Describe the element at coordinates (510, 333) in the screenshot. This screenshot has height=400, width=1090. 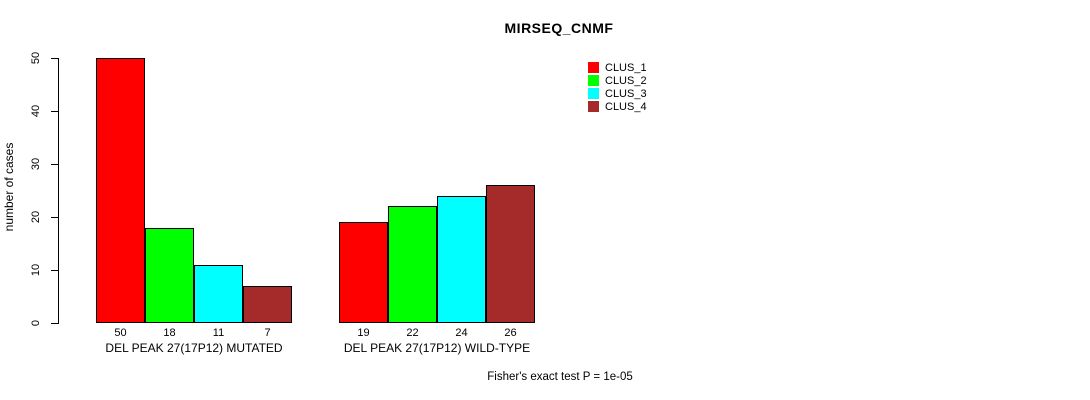
I see `bar-value-label: 26` at that location.